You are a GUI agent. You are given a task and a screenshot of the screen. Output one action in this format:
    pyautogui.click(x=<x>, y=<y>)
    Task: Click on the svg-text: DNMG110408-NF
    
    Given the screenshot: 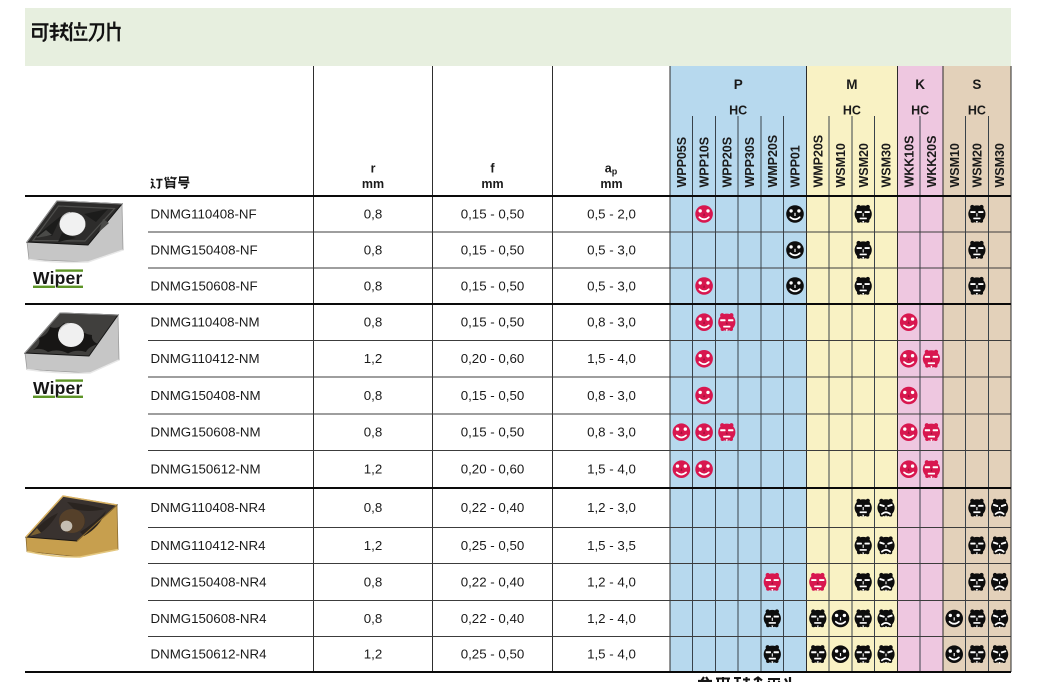 What is the action you would take?
    pyautogui.click(x=204, y=213)
    